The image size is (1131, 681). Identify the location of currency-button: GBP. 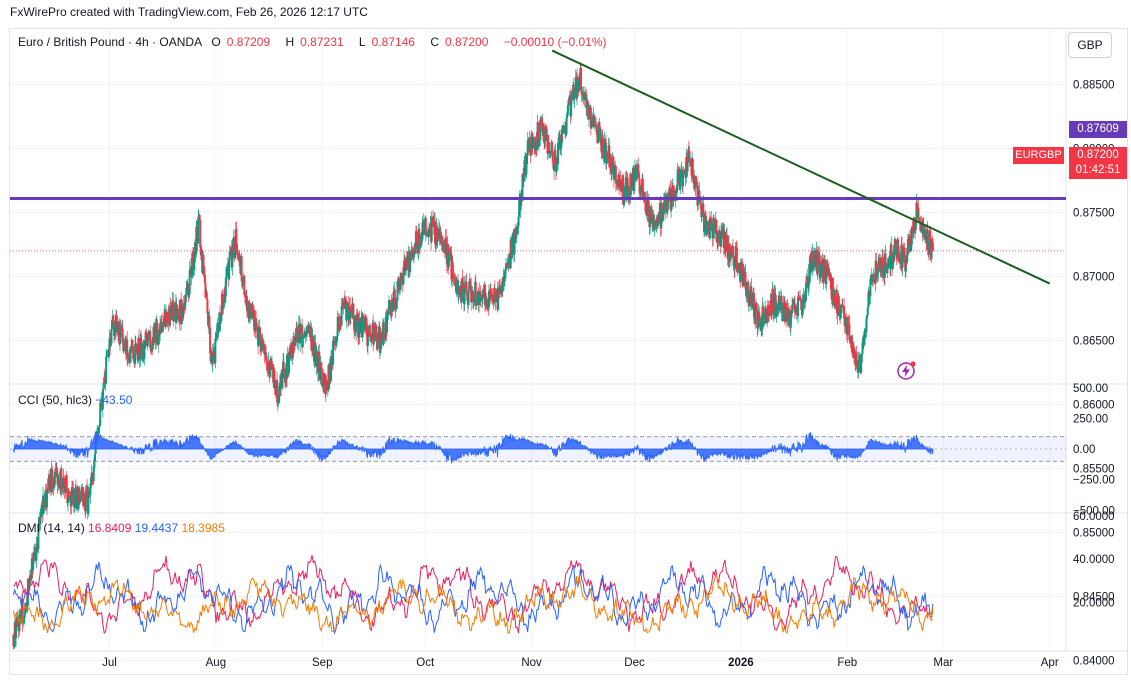
(1090, 45).